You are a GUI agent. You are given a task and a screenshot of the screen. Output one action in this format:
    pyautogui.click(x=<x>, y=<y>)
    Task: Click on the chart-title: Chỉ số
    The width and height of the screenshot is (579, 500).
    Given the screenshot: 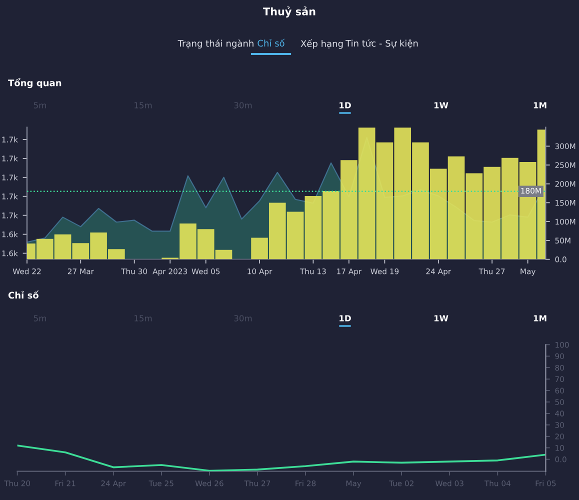 What is the action you would take?
    pyautogui.click(x=23, y=294)
    